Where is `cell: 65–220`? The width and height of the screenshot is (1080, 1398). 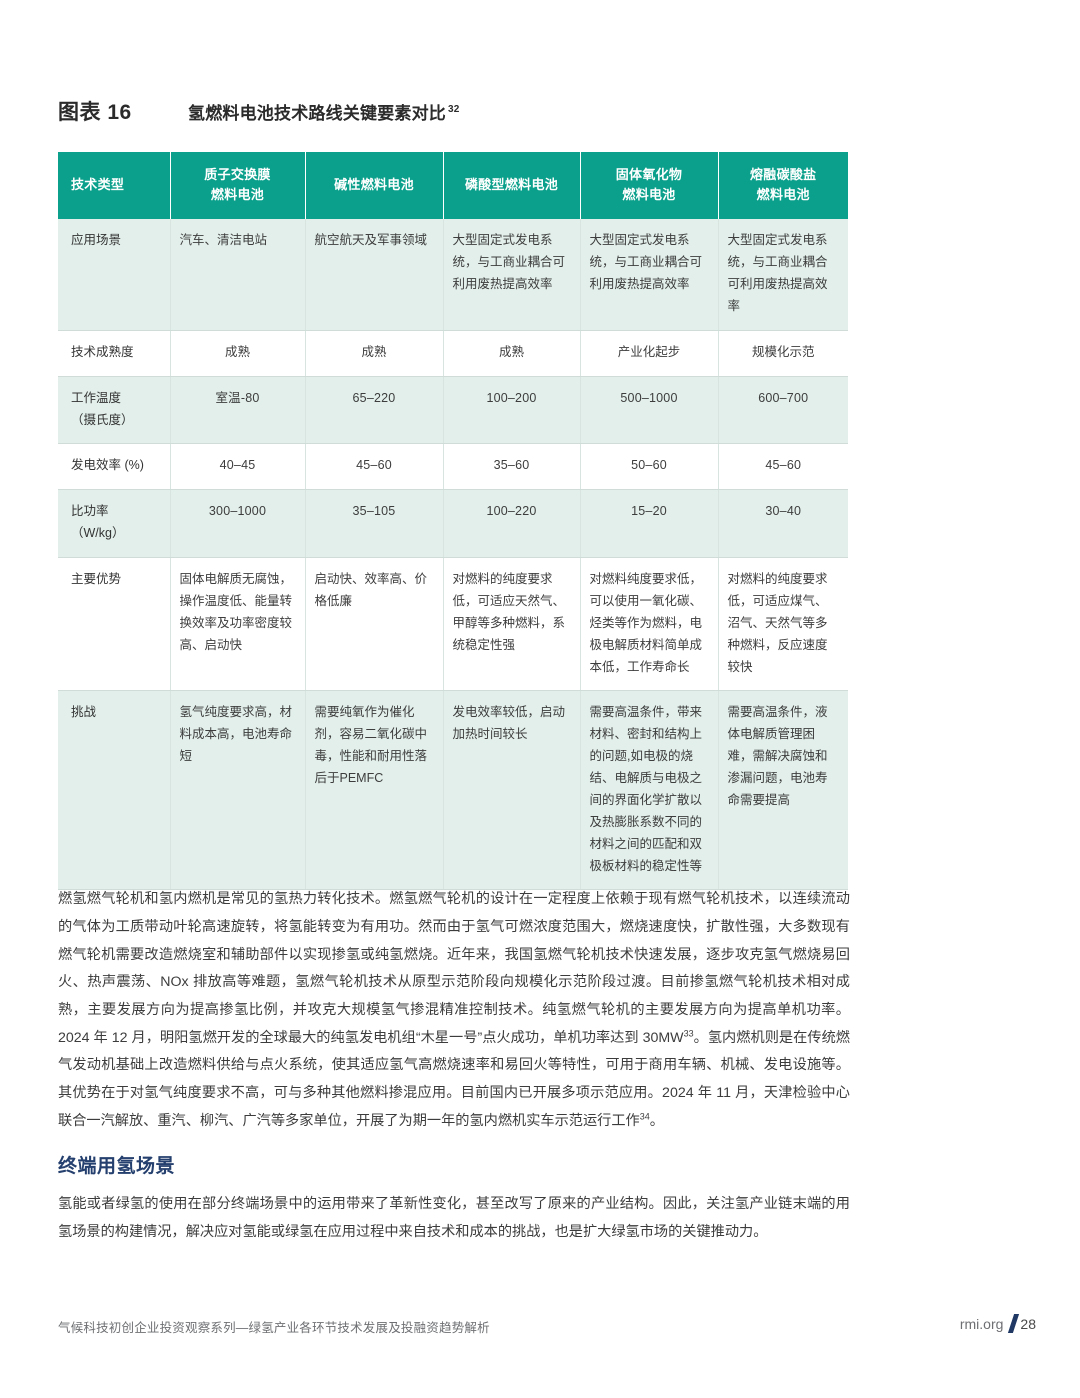
cell: 65–220 is located at coordinates (374, 410).